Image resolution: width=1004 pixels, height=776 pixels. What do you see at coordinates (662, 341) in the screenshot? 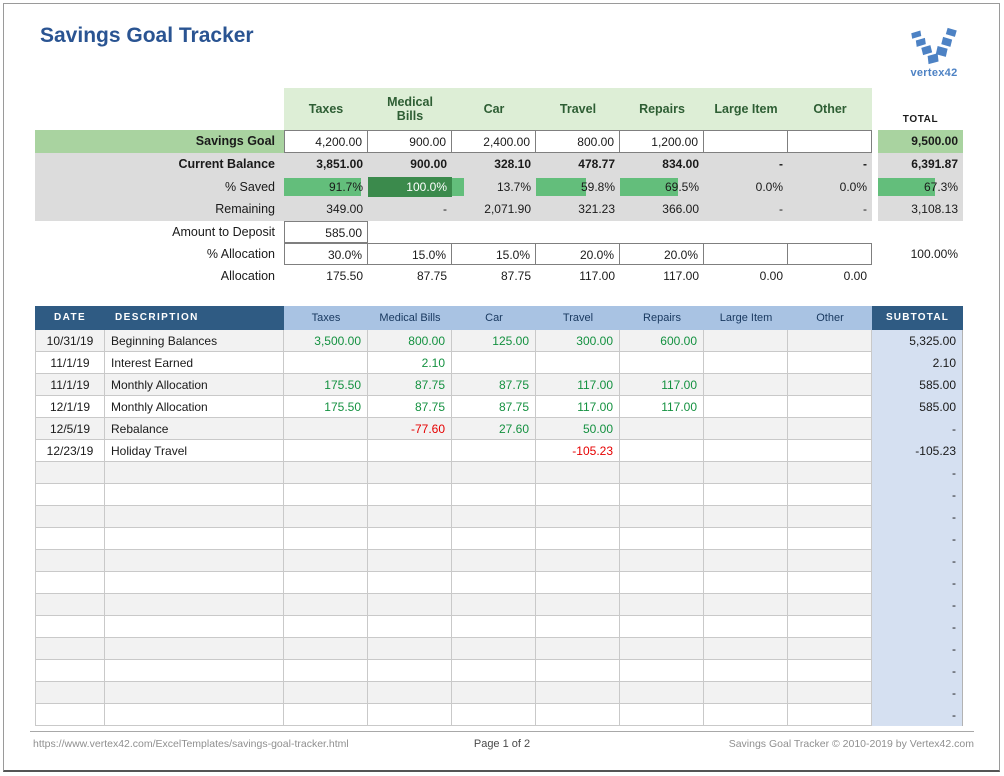
I see `ledger-value-cell: 600.00` at bounding box center [662, 341].